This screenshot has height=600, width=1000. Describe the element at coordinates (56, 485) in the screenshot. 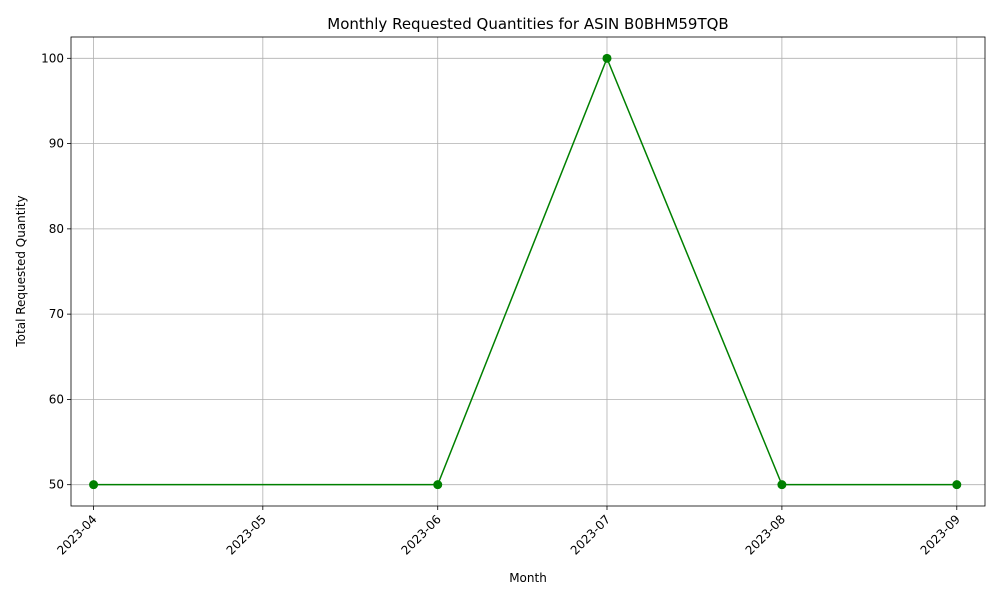

I see `y-tick-label: 50` at that location.